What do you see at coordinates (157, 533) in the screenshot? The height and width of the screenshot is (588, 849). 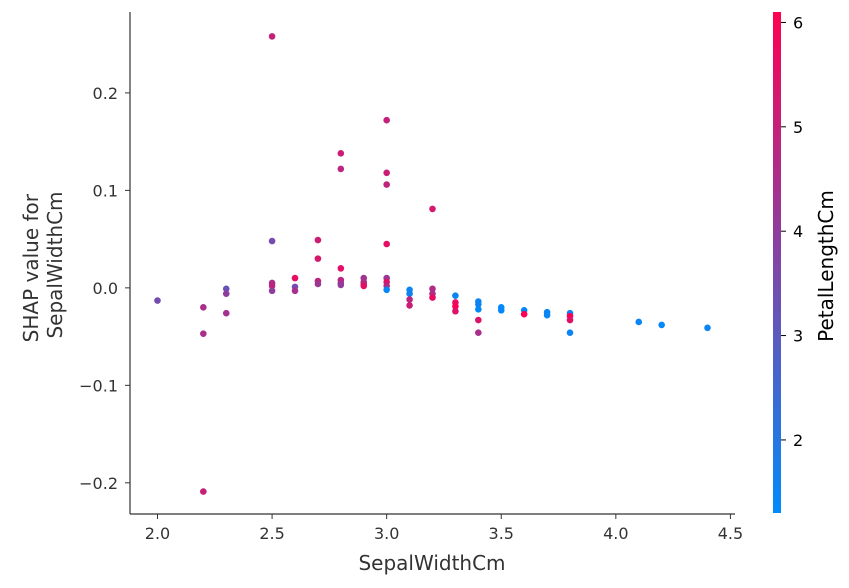 I see `x-tick-label: 2.0` at bounding box center [157, 533].